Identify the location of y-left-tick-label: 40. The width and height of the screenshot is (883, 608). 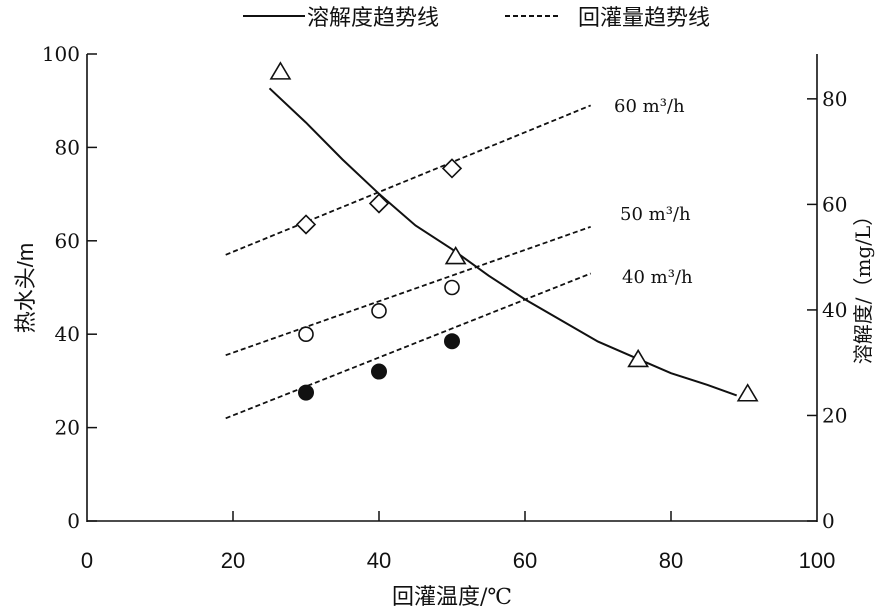
(67, 334).